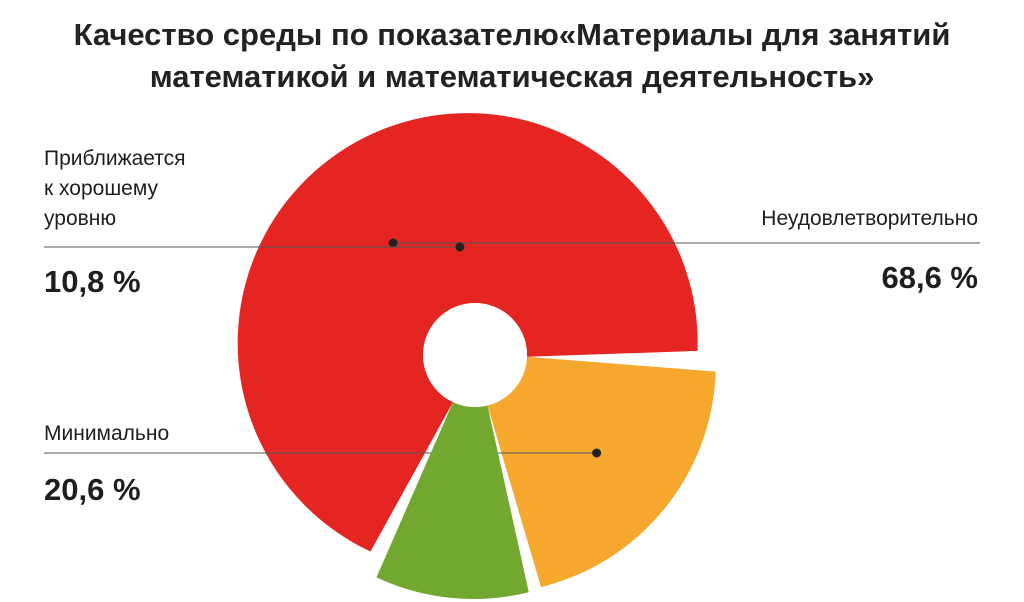 Image resolution: width=1024 pixels, height=602 pixels. What do you see at coordinates (929, 277) in the screenshot?
I see `slice-value-1: 68,6 %` at bounding box center [929, 277].